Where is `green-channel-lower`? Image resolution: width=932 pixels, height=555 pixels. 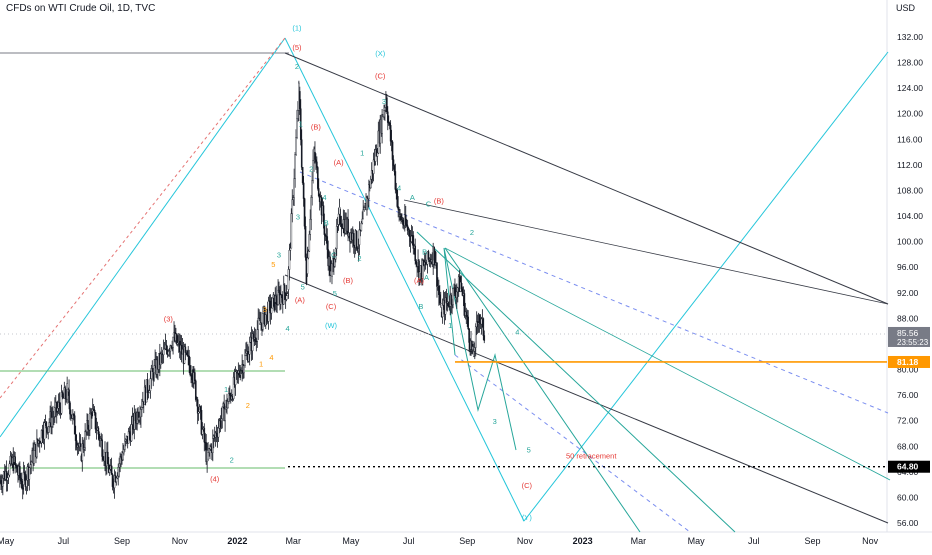
green-channel-lower is located at coordinates (542, 390).